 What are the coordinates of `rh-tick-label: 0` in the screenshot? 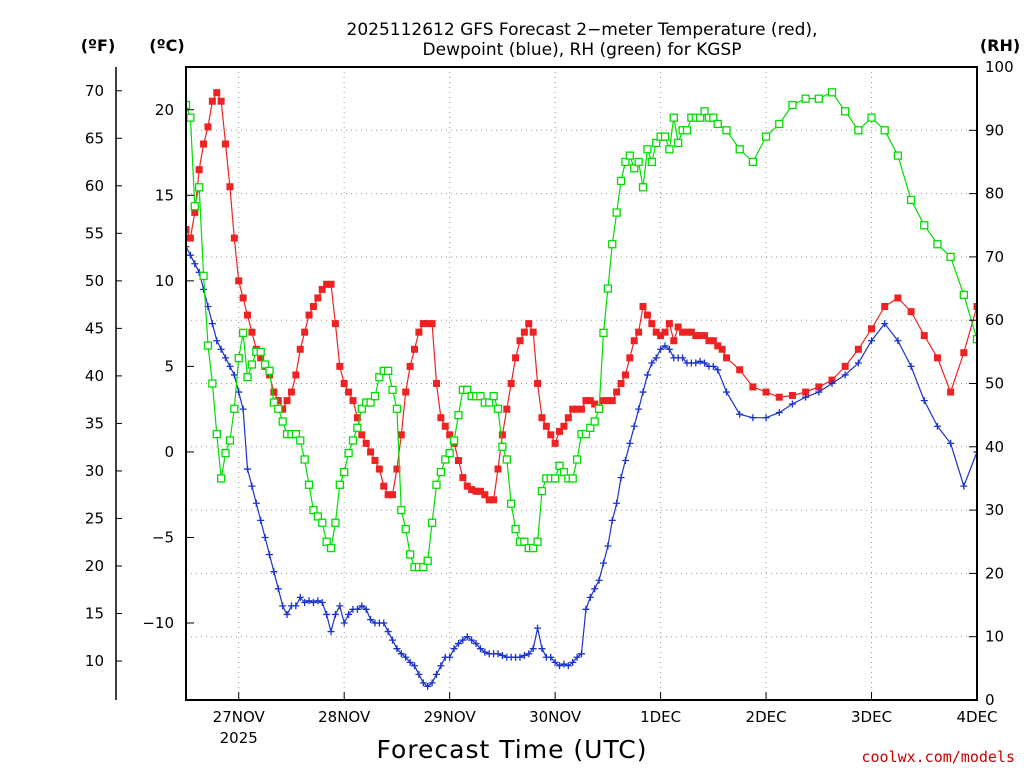 It's located at (990, 700).